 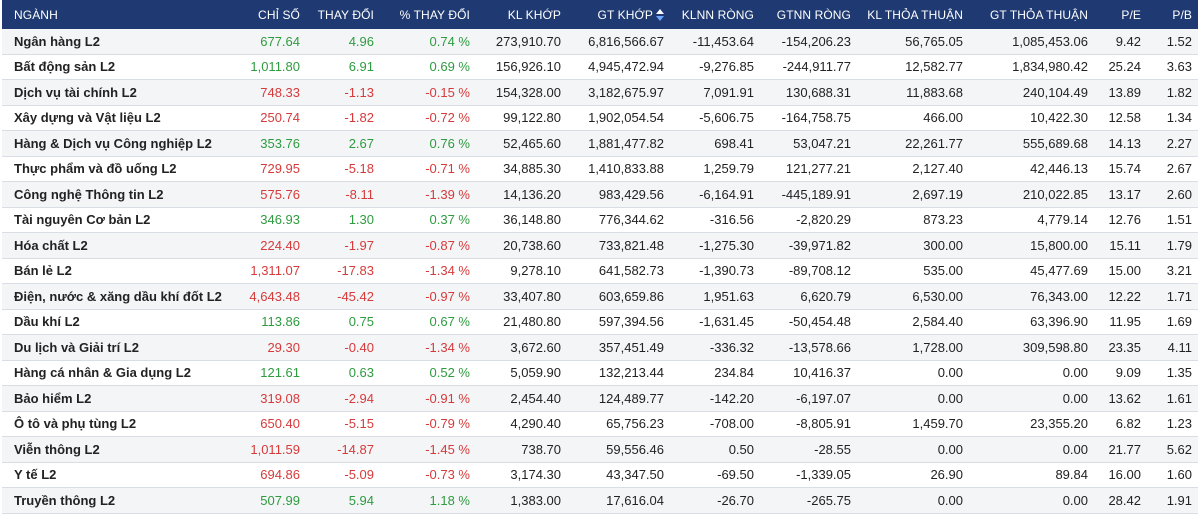 What do you see at coordinates (121, 67) in the screenshot?
I see `sector-name: Bất động sản L2` at bounding box center [121, 67].